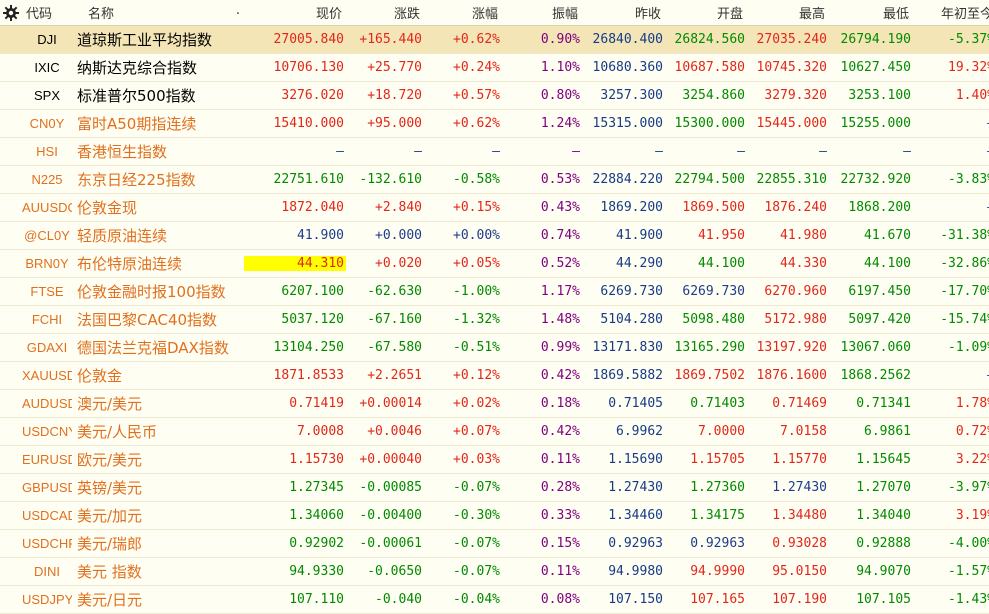  What do you see at coordinates (560, 179) in the screenshot?
I see `cell-amplitude: 0.53%` at bounding box center [560, 179].